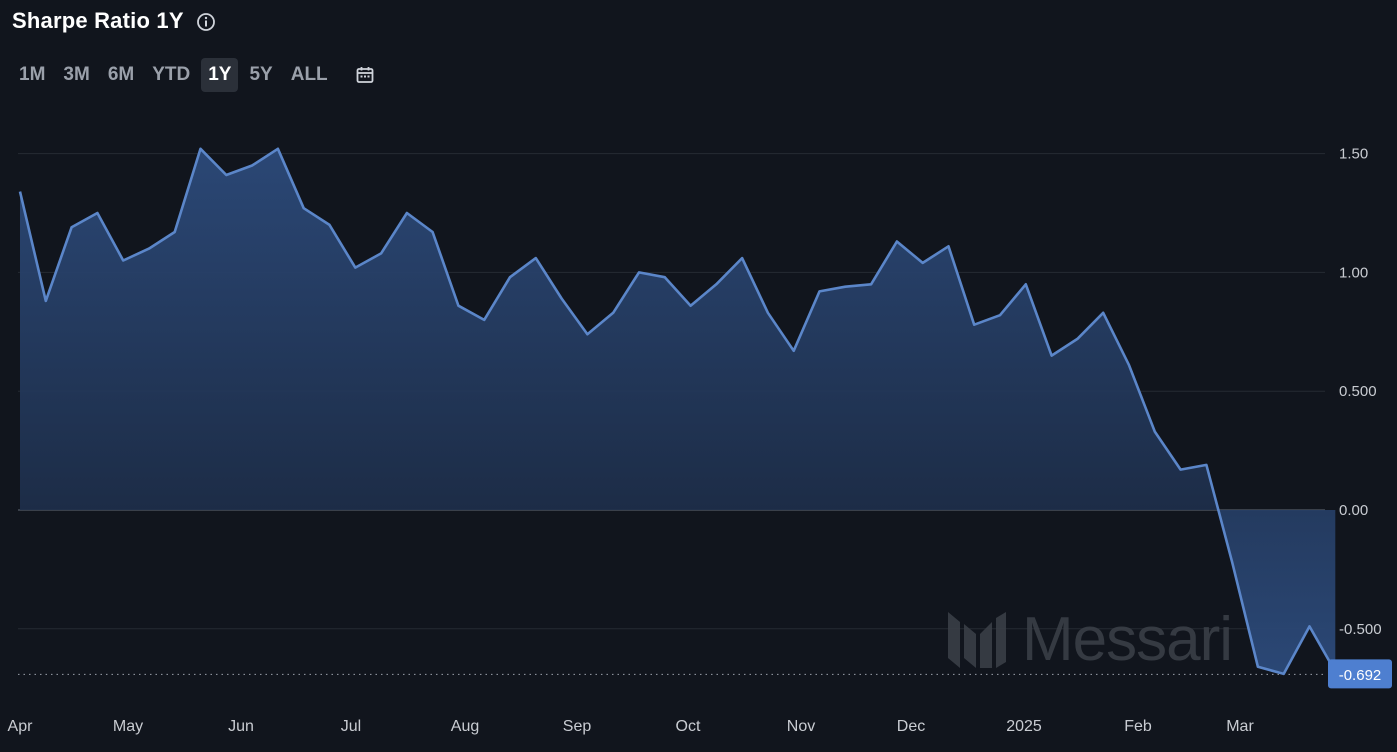 This screenshot has height=752, width=1397. I want to click on x-tick-label: 2025, so click(1024, 726).